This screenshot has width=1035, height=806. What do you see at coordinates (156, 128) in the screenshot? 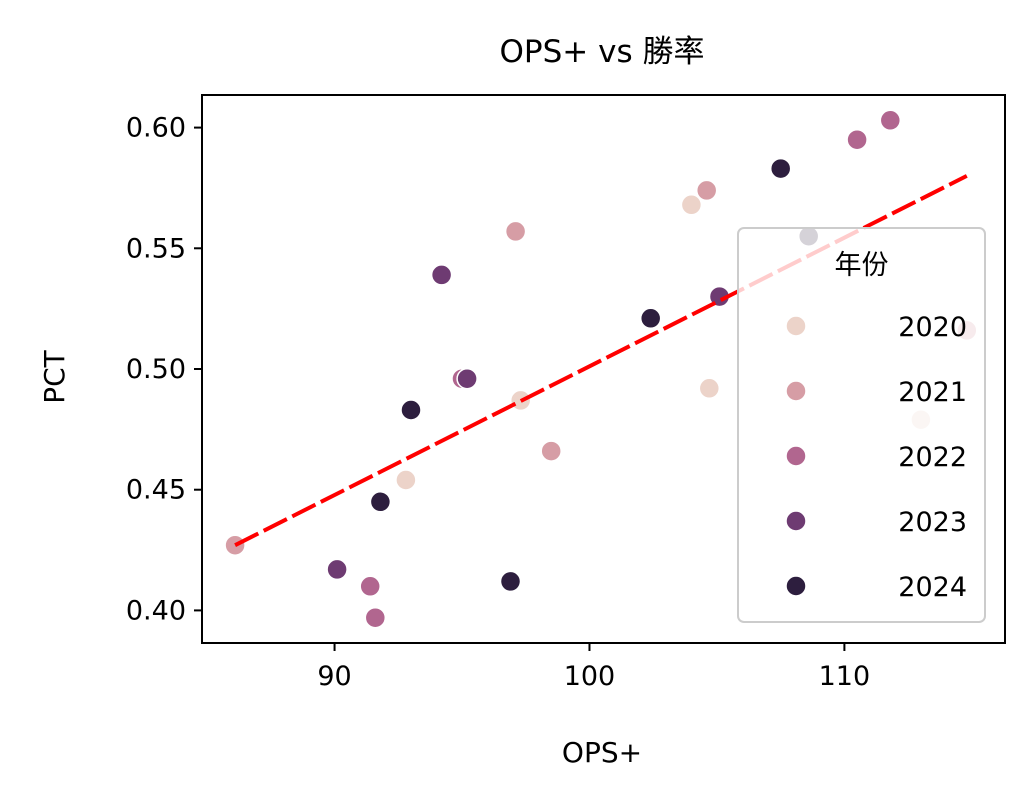
I see `y-tick-label: 0.60` at bounding box center [156, 128].